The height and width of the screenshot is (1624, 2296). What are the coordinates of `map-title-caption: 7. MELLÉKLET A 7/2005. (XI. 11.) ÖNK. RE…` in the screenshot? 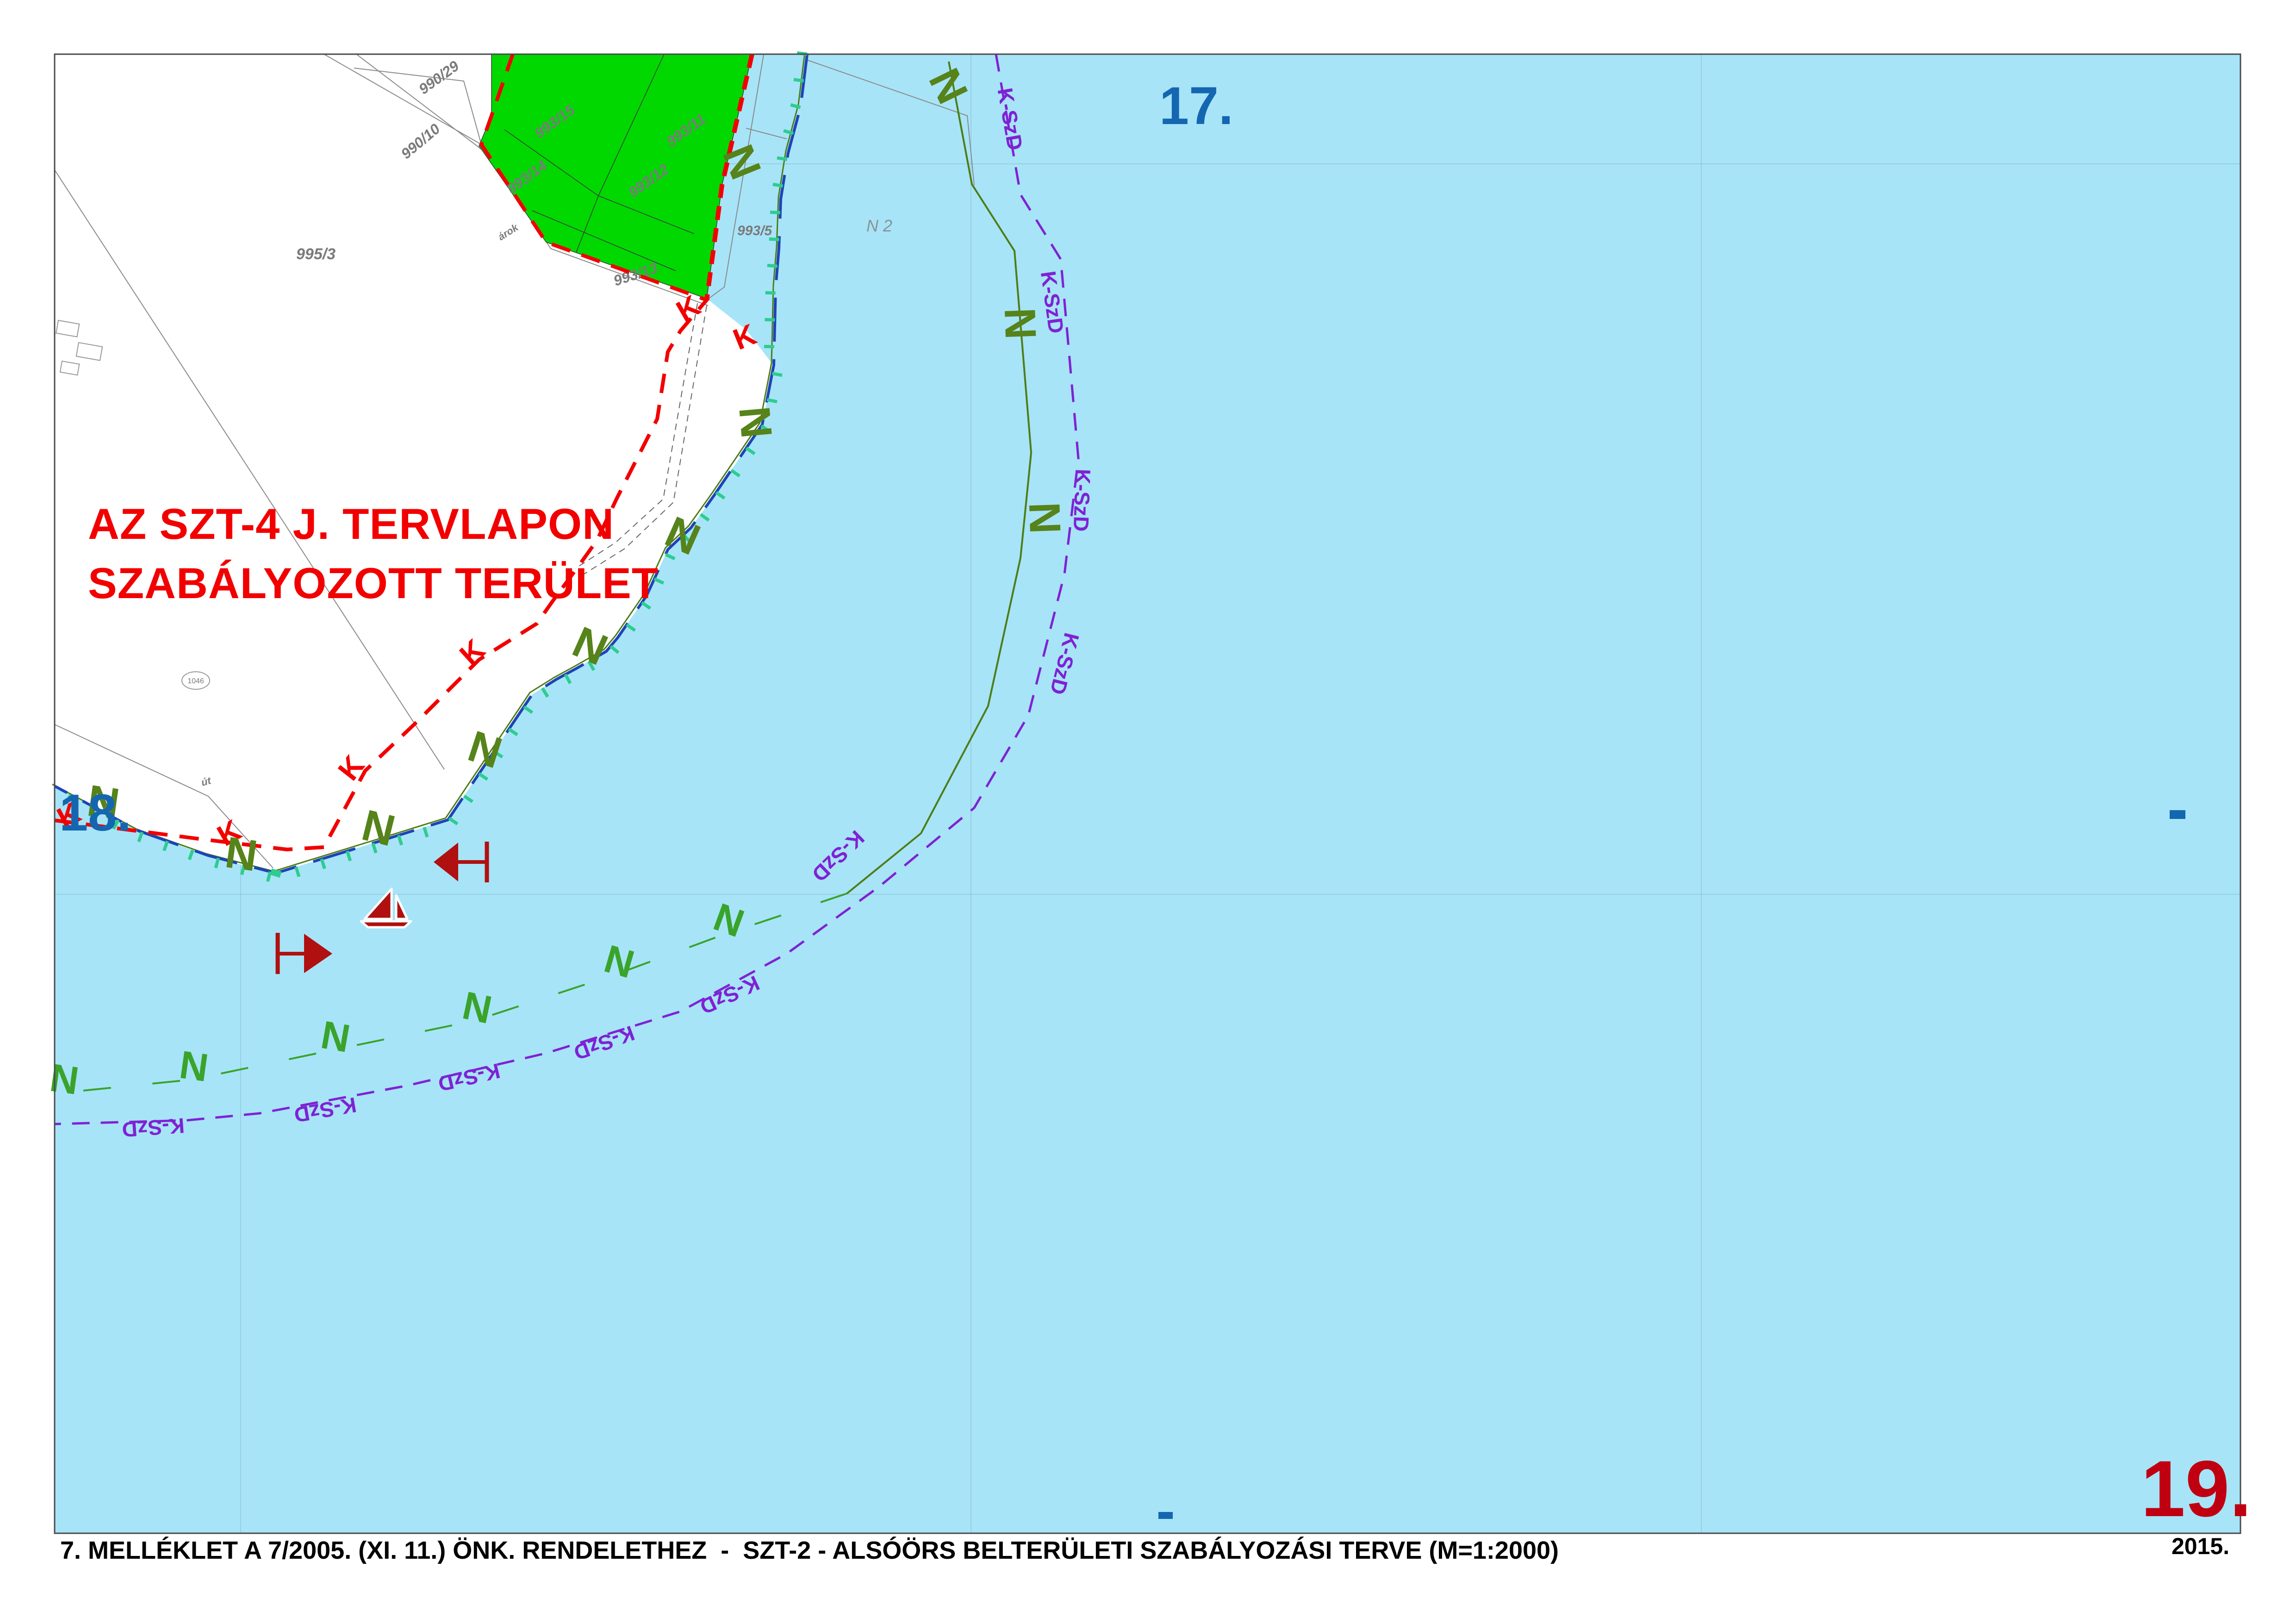 It's located at (809, 1550).